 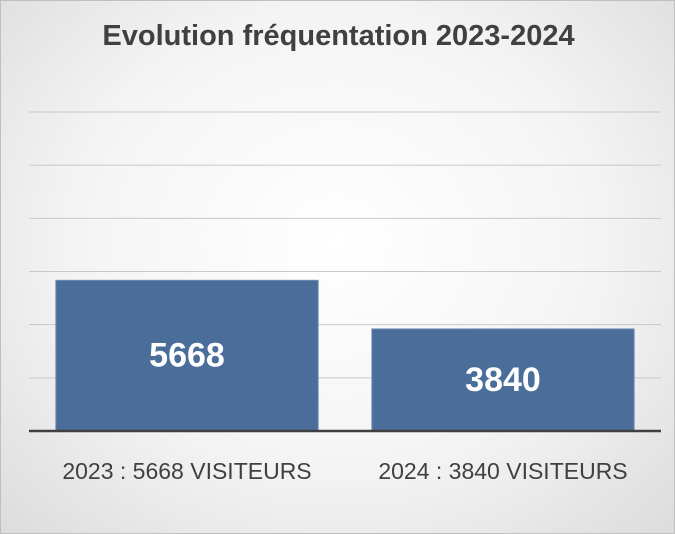 What do you see at coordinates (338, 36) in the screenshot?
I see `chart-title: Evolution fréquentation 2023-2024` at bounding box center [338, 36].